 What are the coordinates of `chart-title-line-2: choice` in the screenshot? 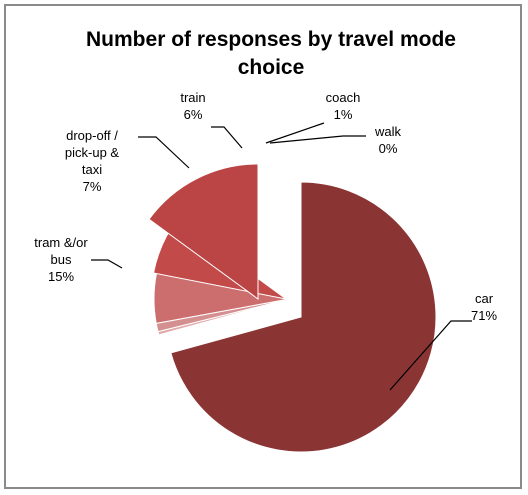 It's located at (271, 67).